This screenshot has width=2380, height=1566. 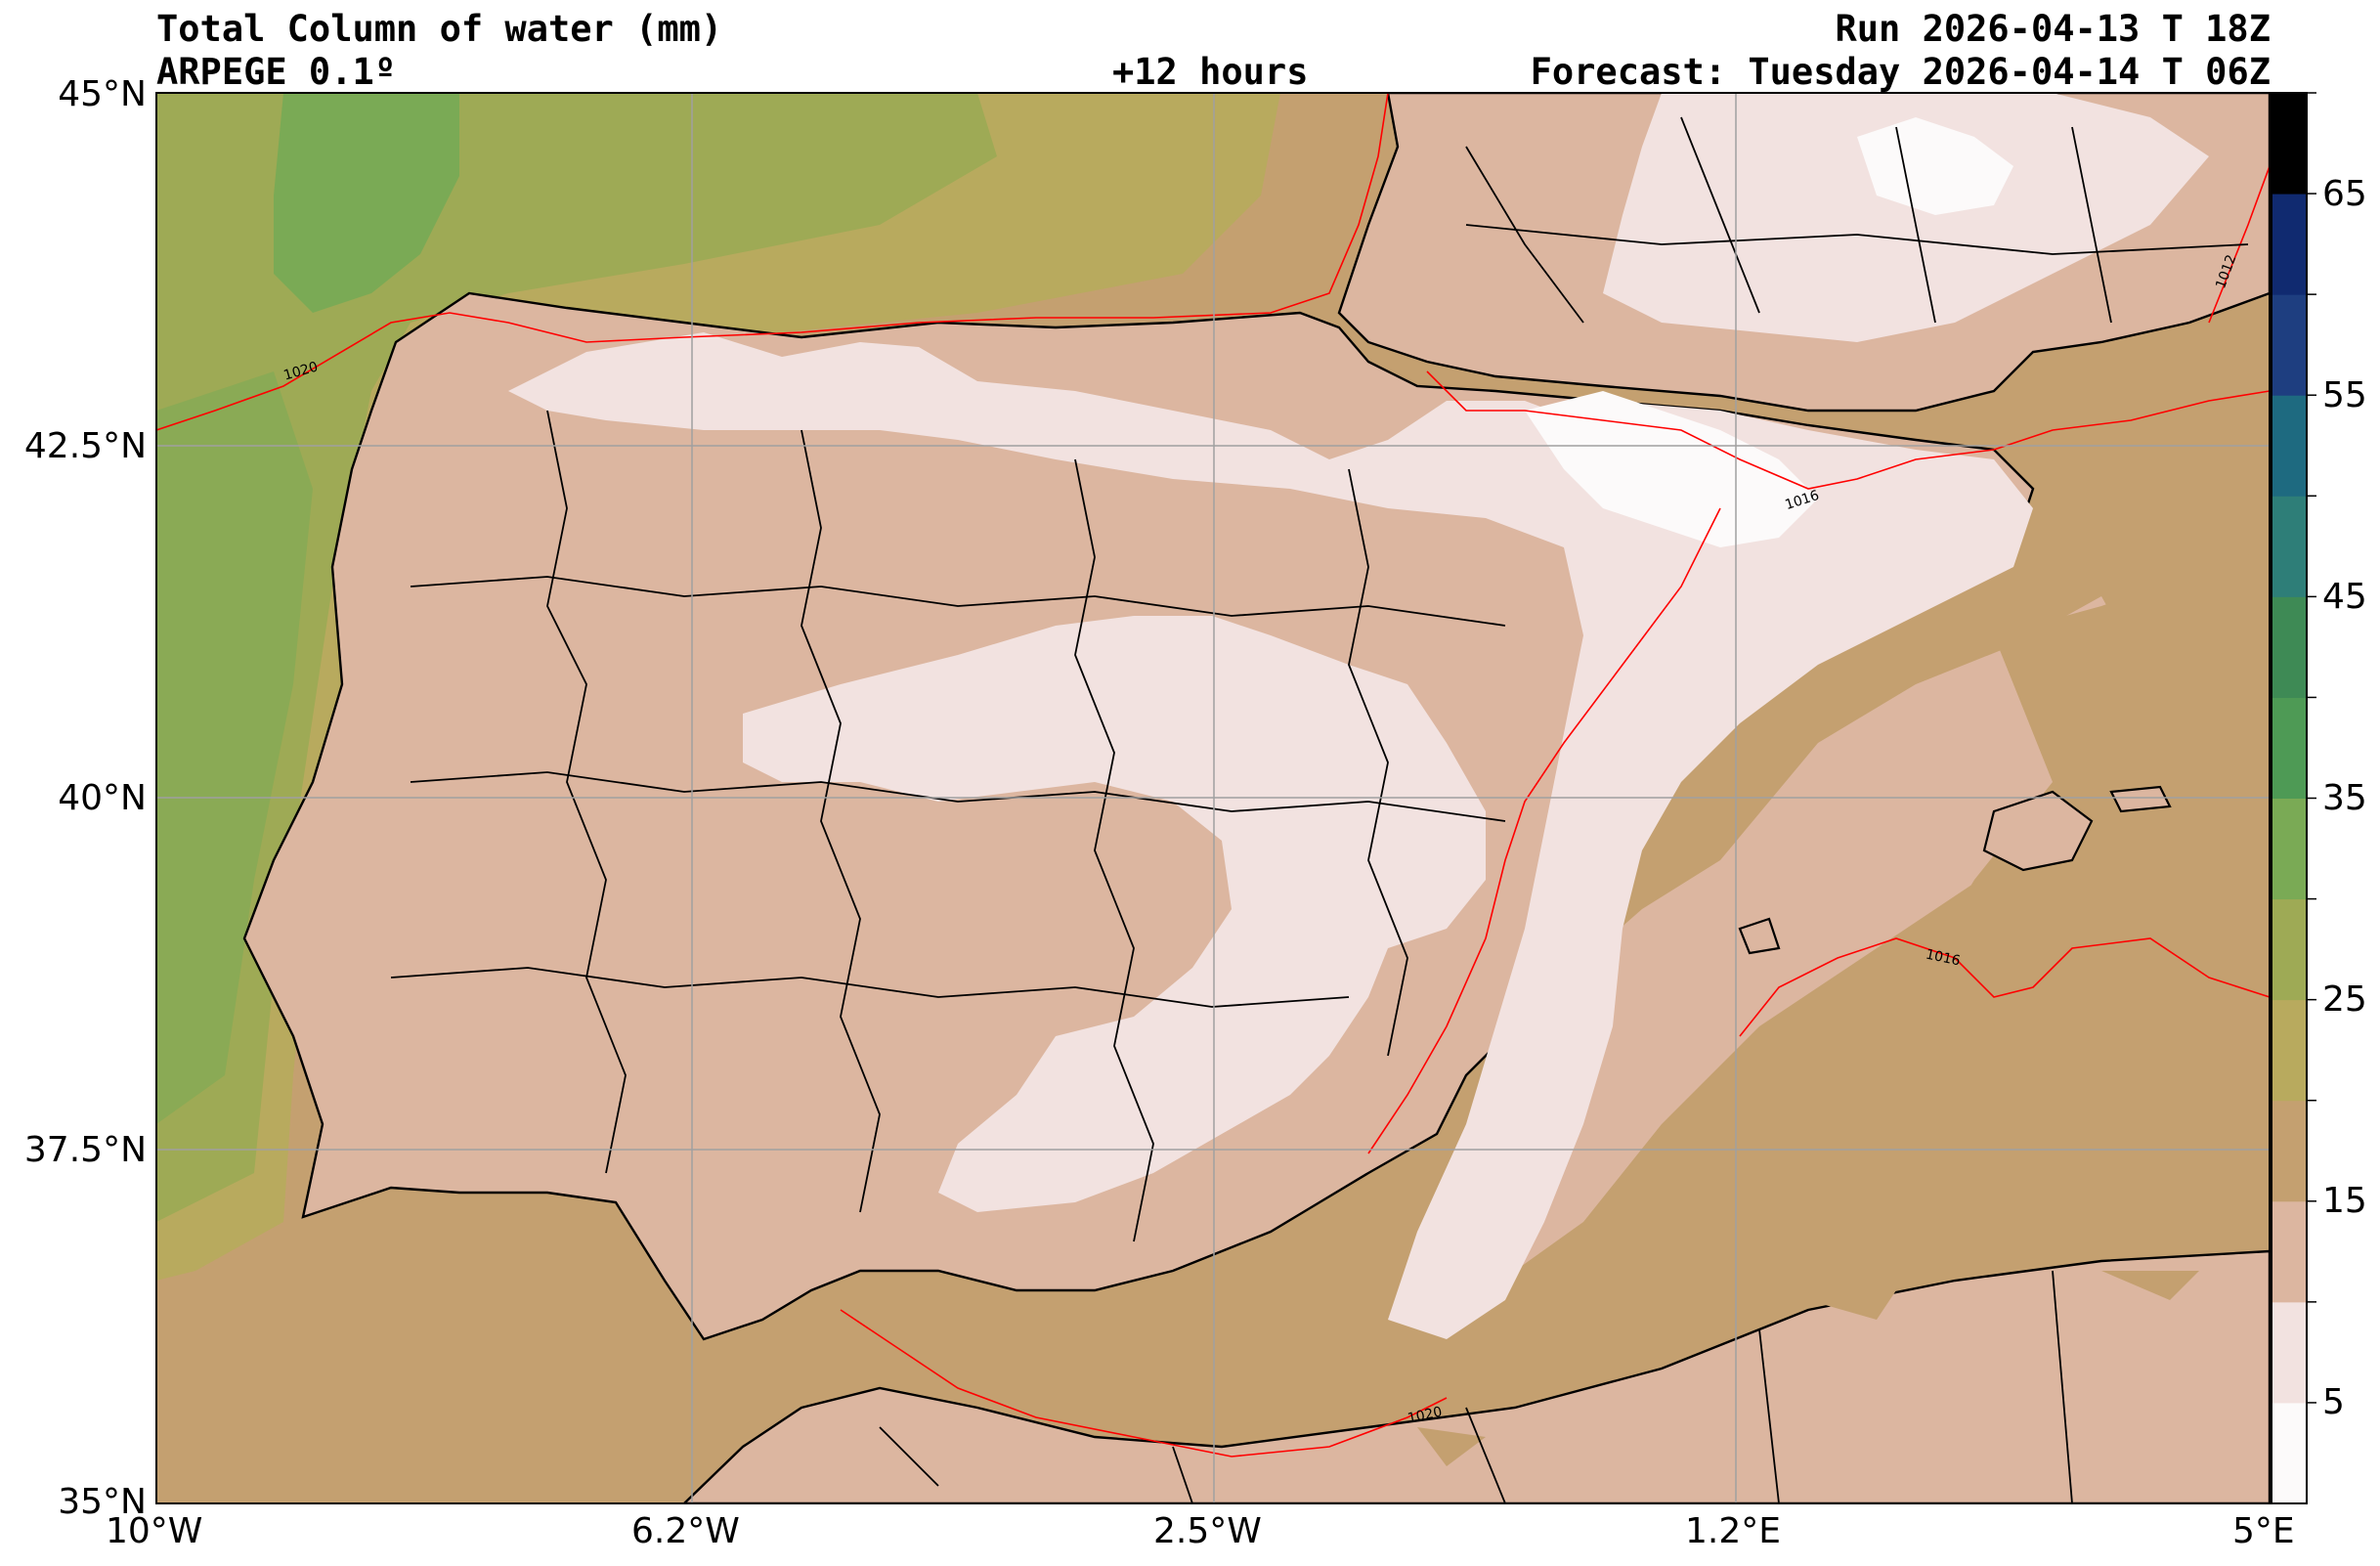 I want to click on model-label: ARPEGE 0.1º, so click(x=276, y=72).